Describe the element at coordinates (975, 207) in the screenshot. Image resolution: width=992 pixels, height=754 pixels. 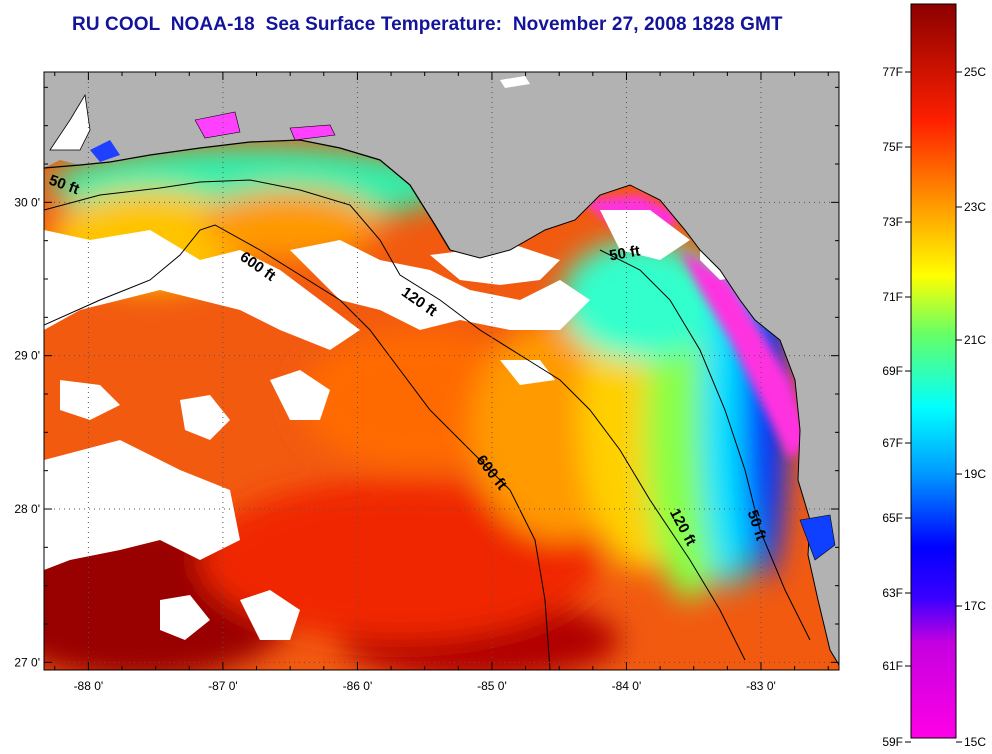
I see `colorbar-c-label: 23C` at that location.